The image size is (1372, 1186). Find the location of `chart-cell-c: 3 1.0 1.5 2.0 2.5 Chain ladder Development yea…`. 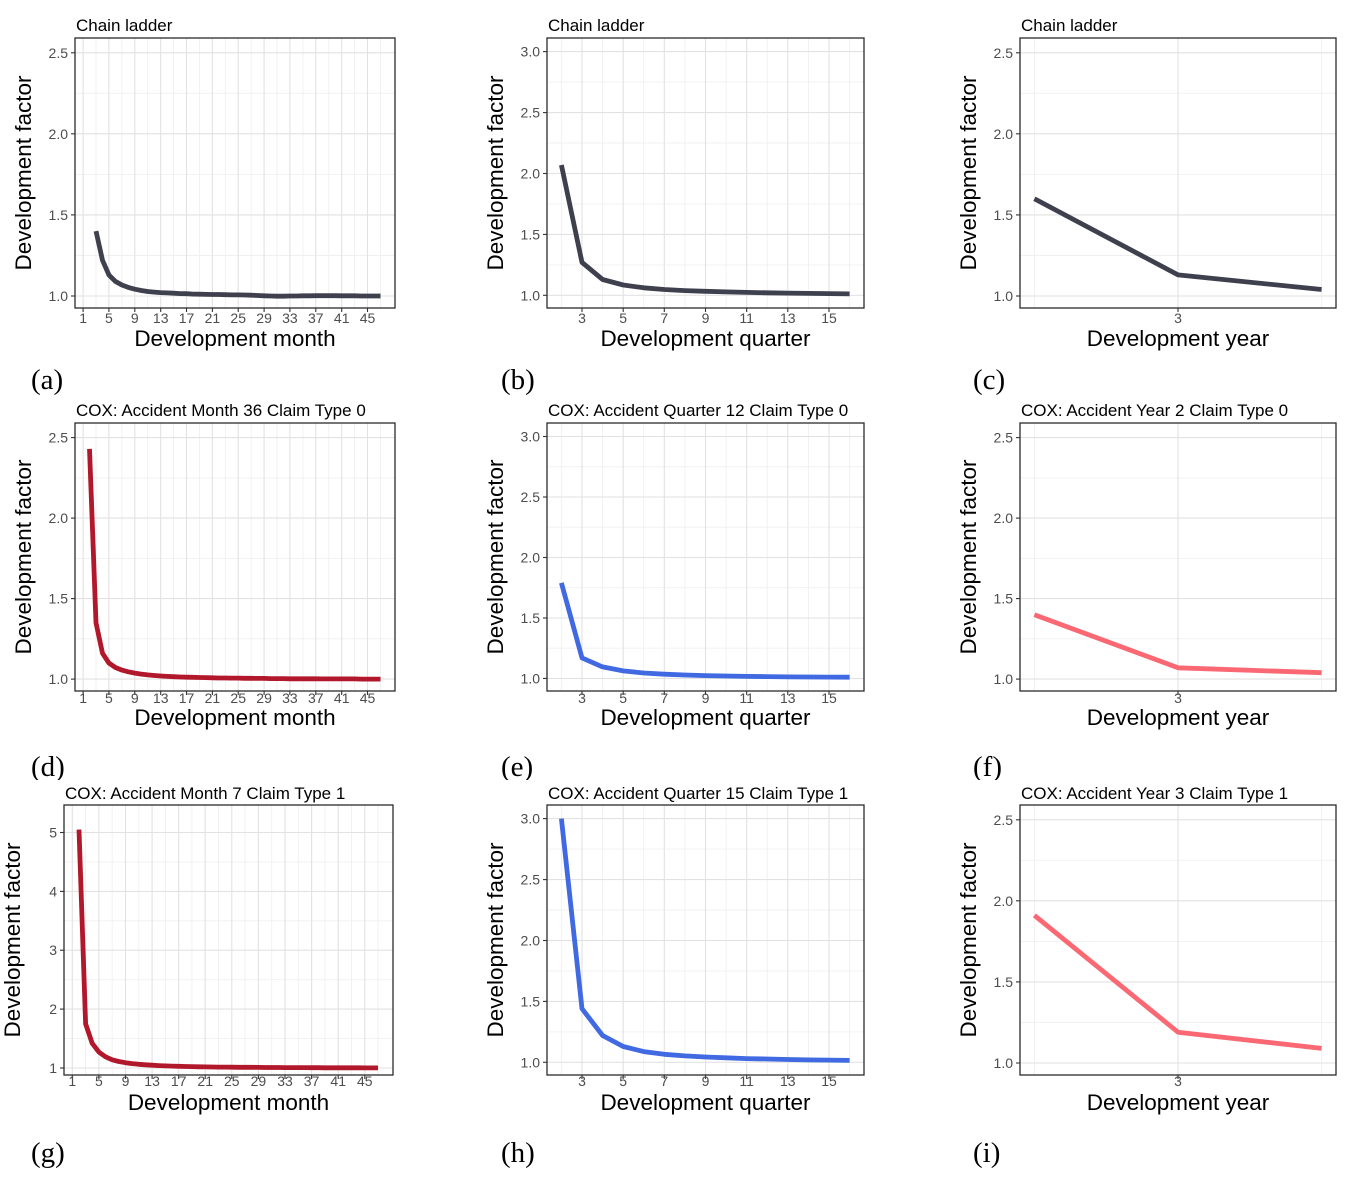

chart-cell-c: 3 1.0 1.5 2.0 2.5 Chain ladder Development yea… is located at coordinates (1143, 197).